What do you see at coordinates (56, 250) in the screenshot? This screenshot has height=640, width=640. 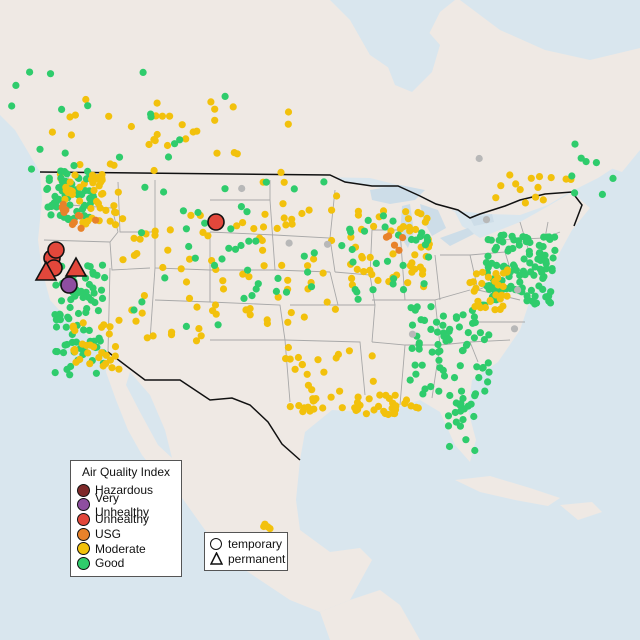 I see `unhealthy-temporary-marker` at bounding box center [56, 250].